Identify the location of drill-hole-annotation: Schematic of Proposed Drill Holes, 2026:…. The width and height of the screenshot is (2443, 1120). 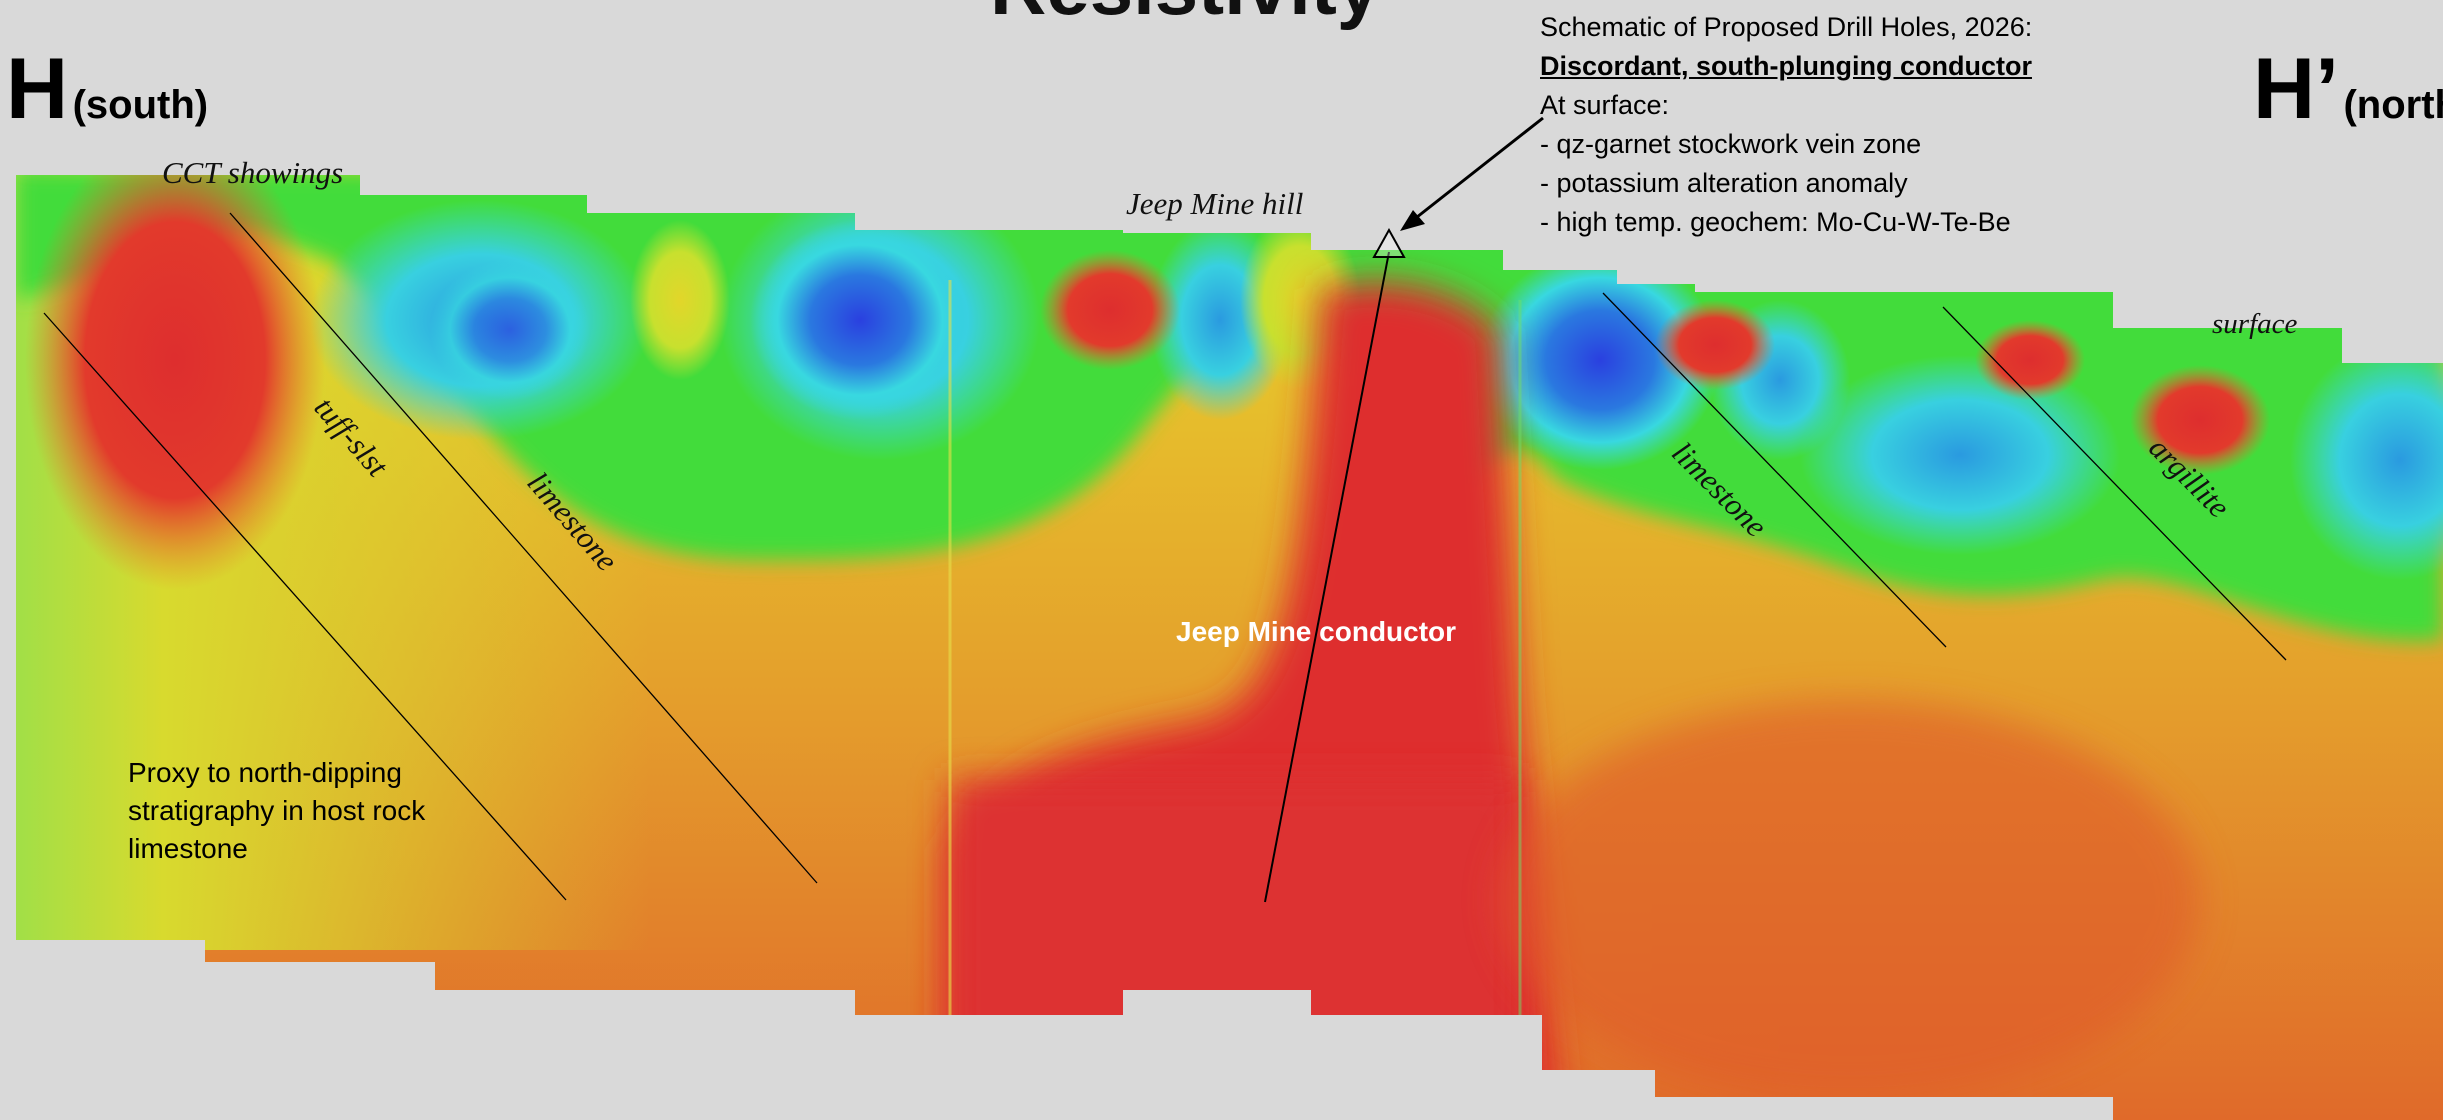
(1786, 125).